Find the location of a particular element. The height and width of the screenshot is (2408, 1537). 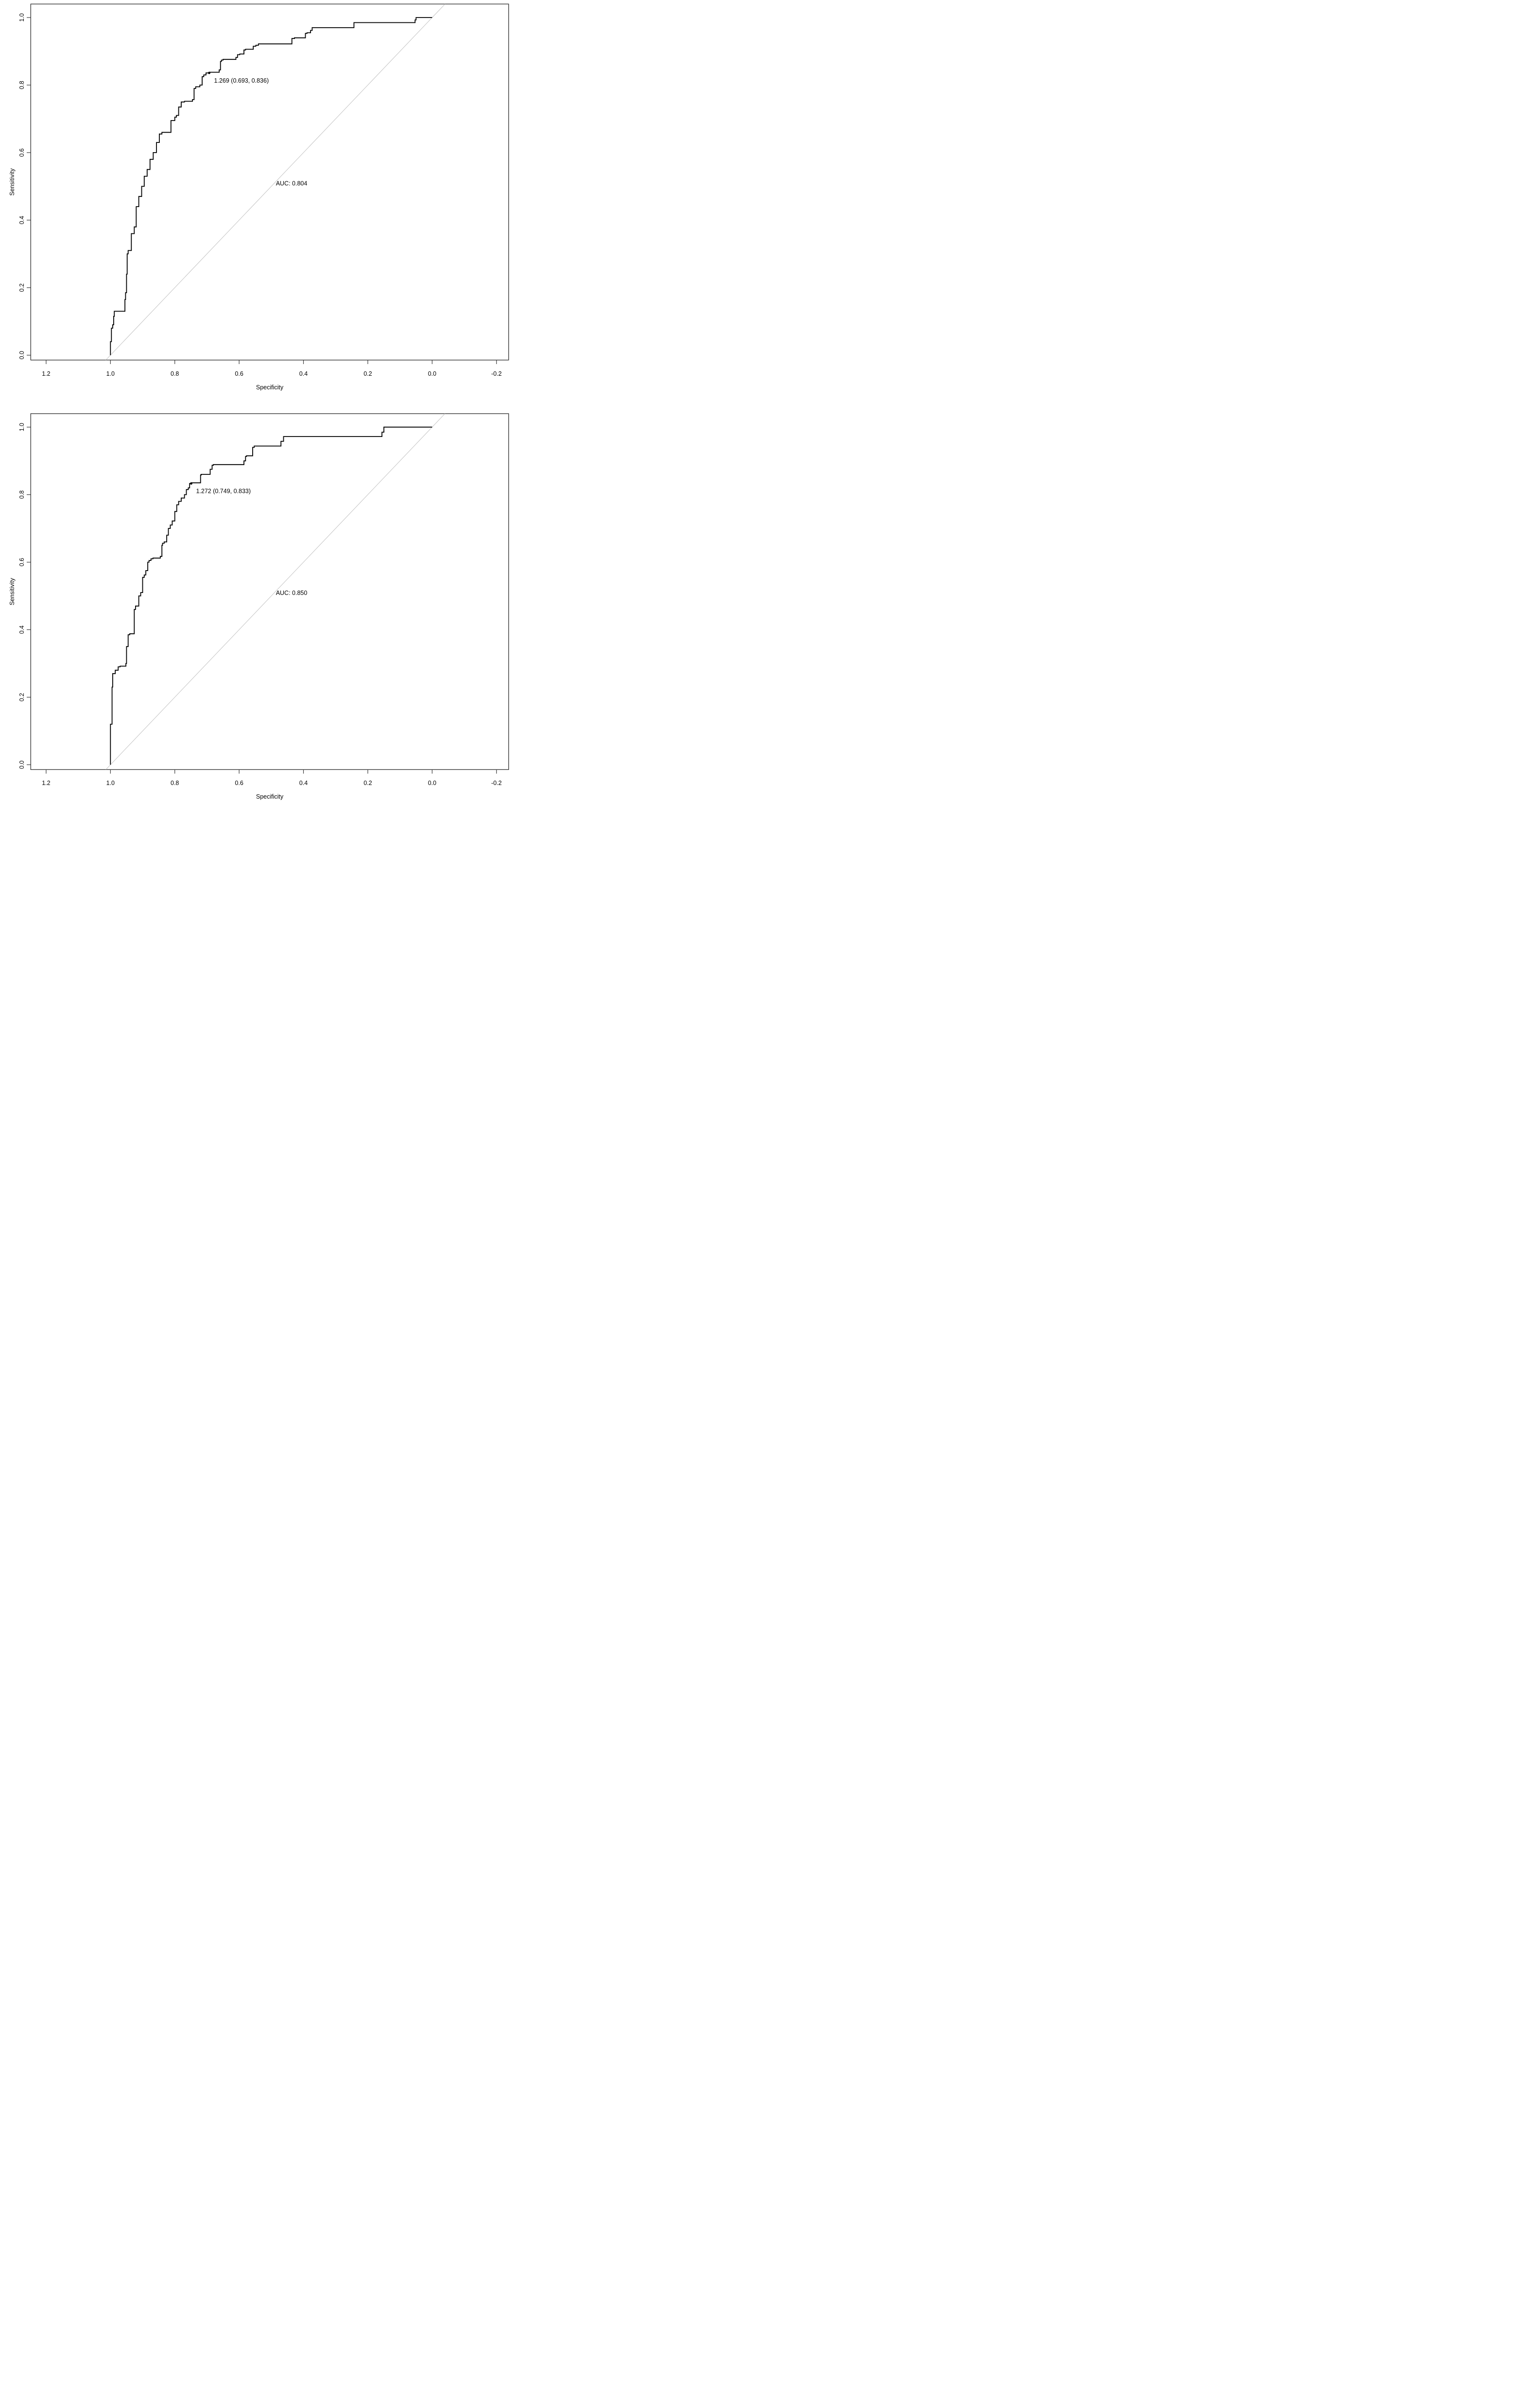

auc-label: AUC: 0.850 is located at coordinates (292, 593).